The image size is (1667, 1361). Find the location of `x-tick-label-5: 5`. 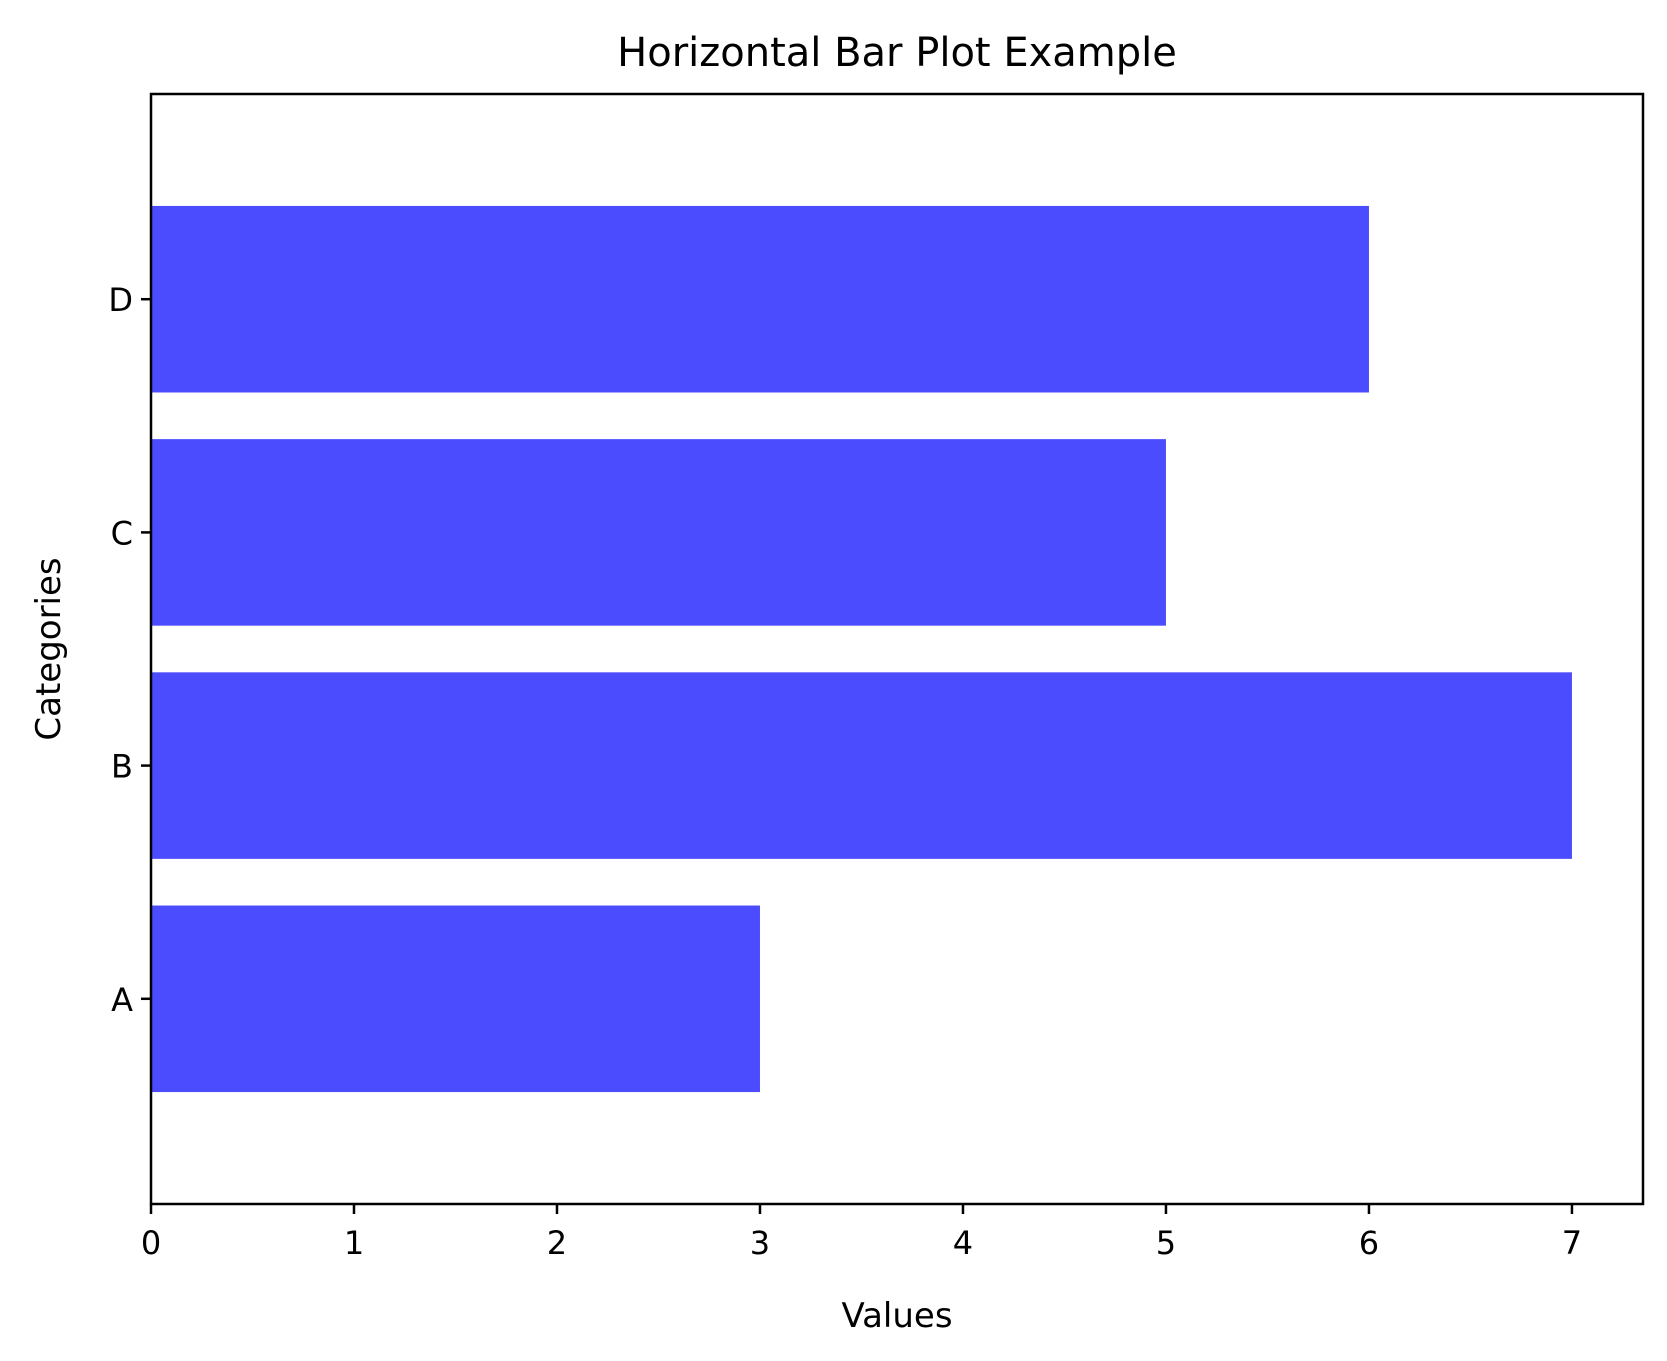

x-tick-label-5: 5 is located at coordinates (1166, 1243).